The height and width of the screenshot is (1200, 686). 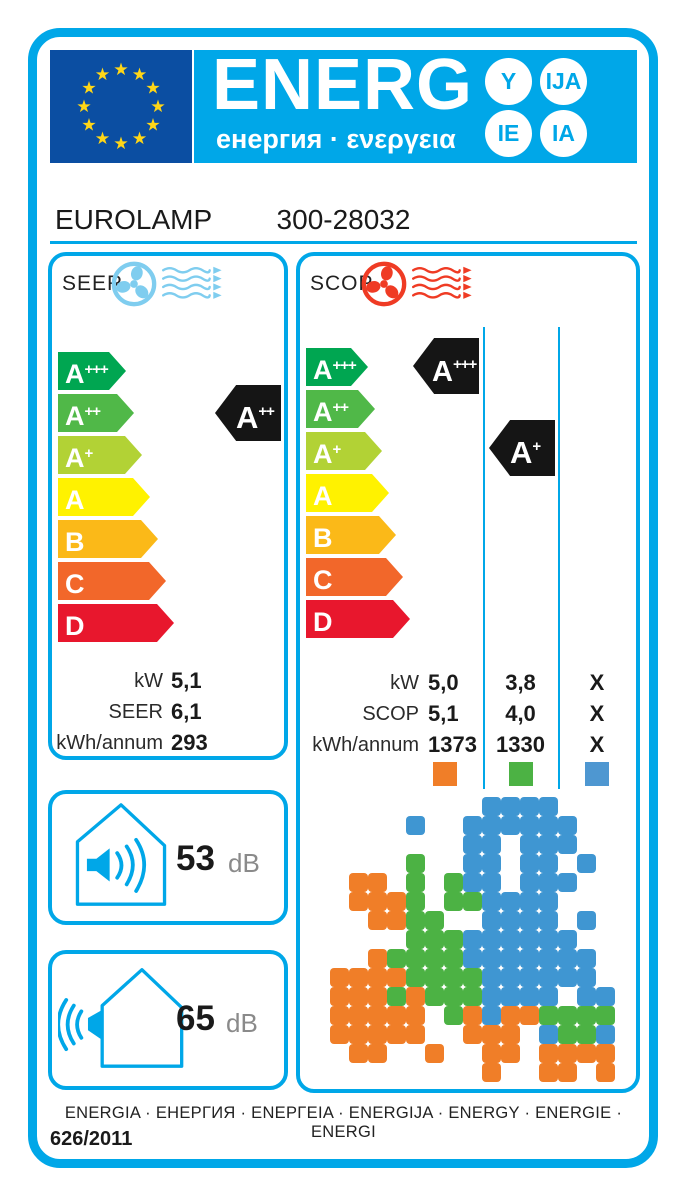 What do you see at coordinates (482, 939) in the screenshot?
I see `climate-map` at bounding box center [482, 939].